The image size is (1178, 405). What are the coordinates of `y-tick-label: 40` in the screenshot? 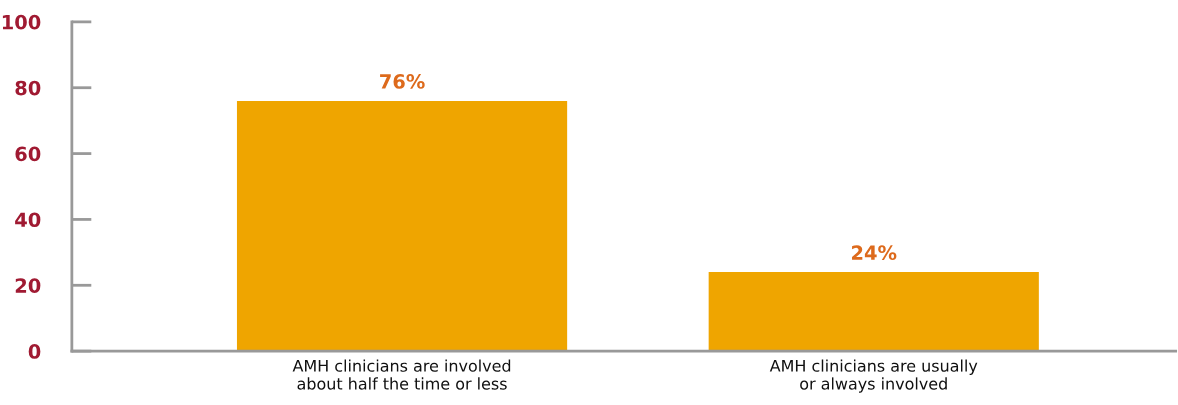 It's located at (28, 220).